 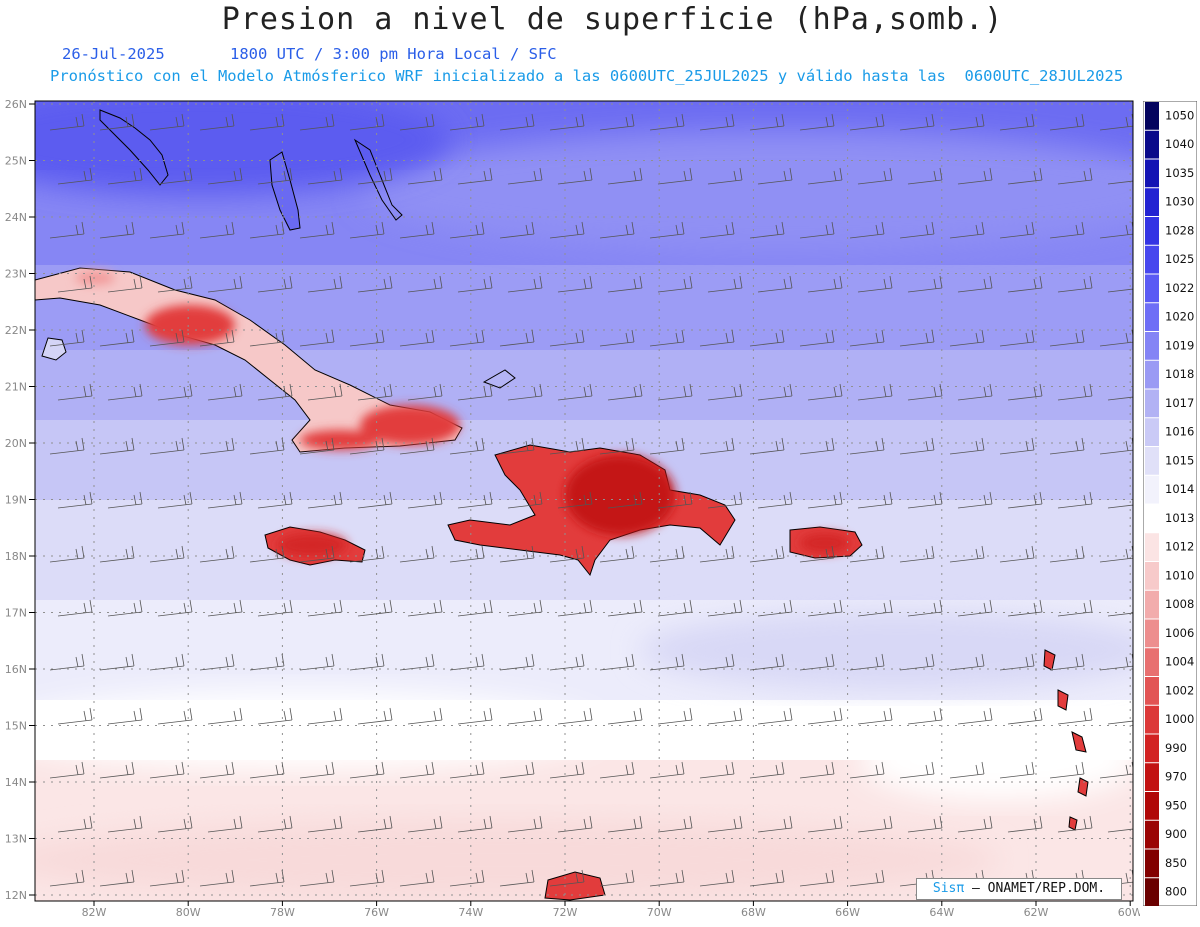 What do you see at coordinates (1176, 863) in the screenshot?
I see `colorbar-label: 850` at bounding box center [1176, 863].